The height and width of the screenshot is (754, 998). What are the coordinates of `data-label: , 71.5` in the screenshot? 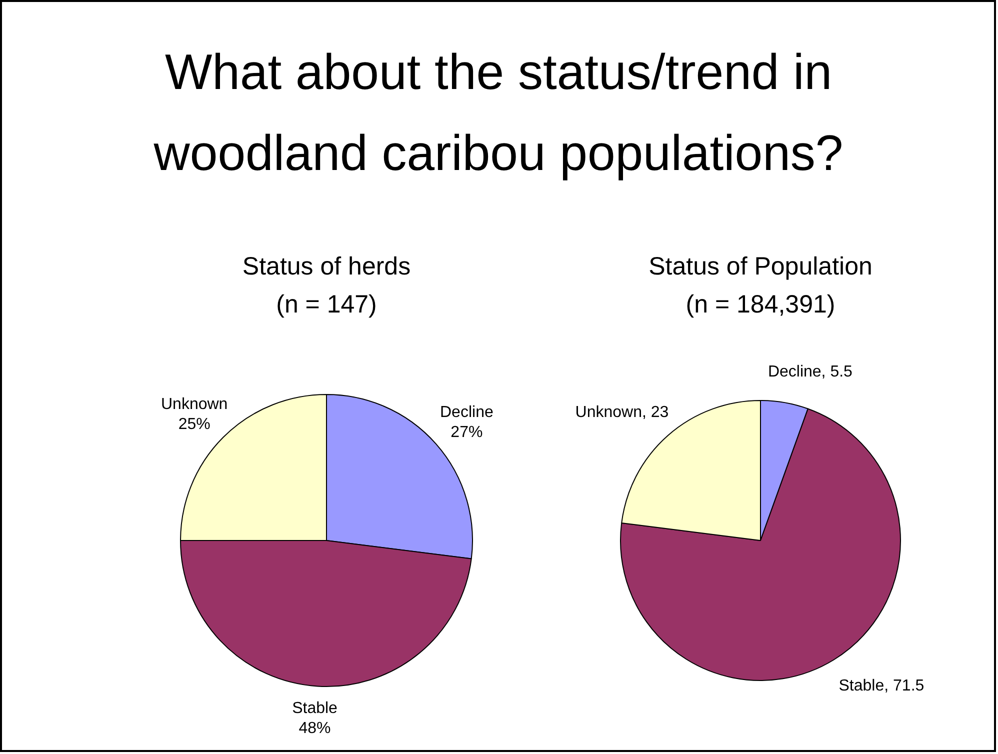 It's located at (904, 686).